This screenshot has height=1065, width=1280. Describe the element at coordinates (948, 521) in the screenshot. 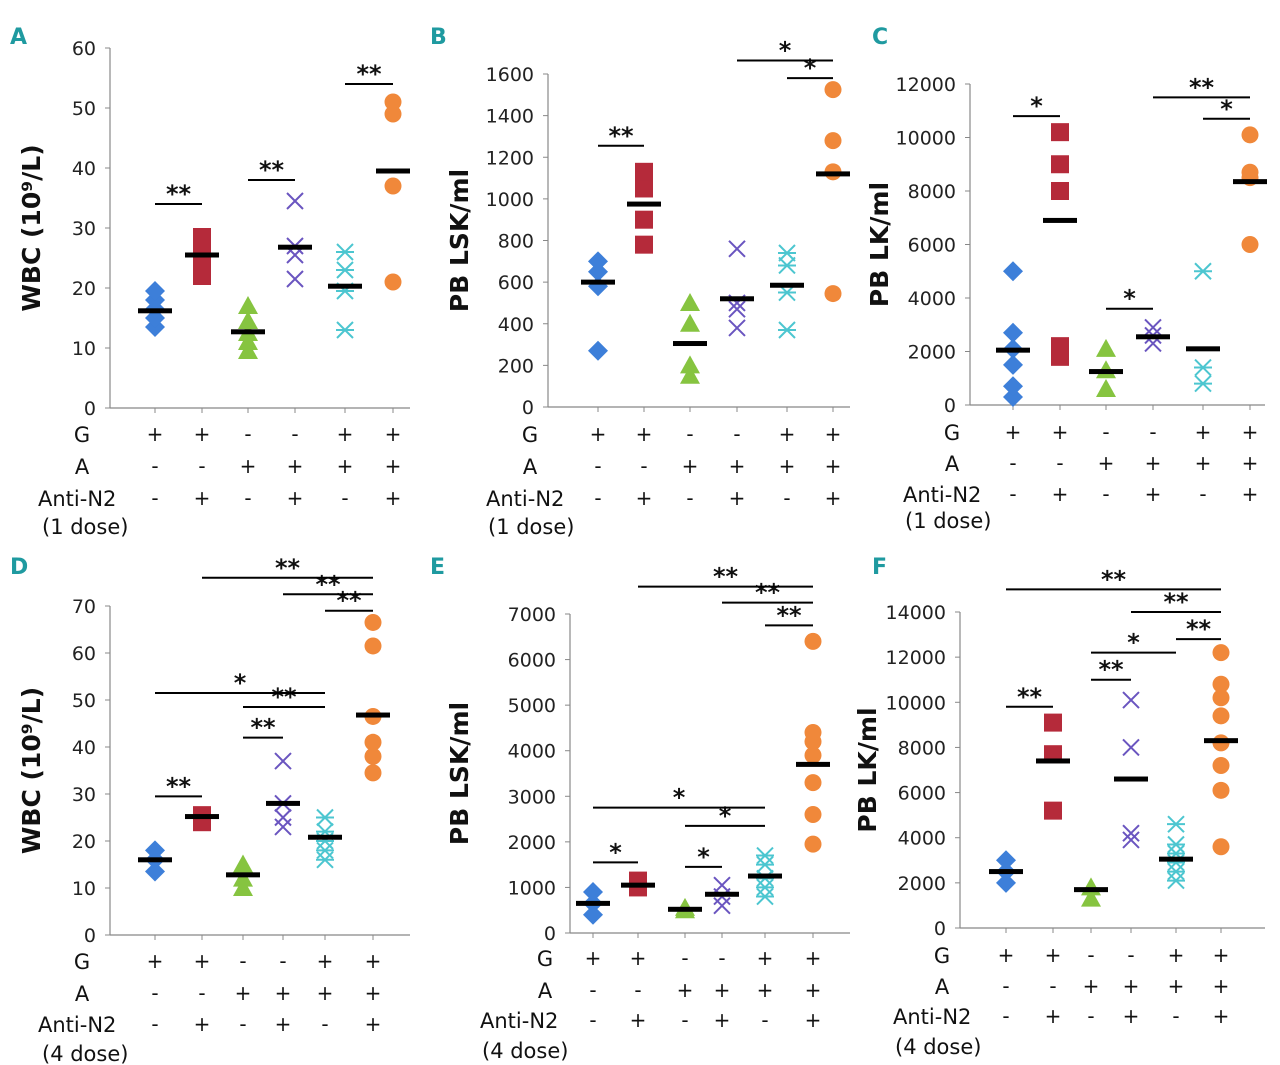

I see `dose-label: (1 dose)` at that location.